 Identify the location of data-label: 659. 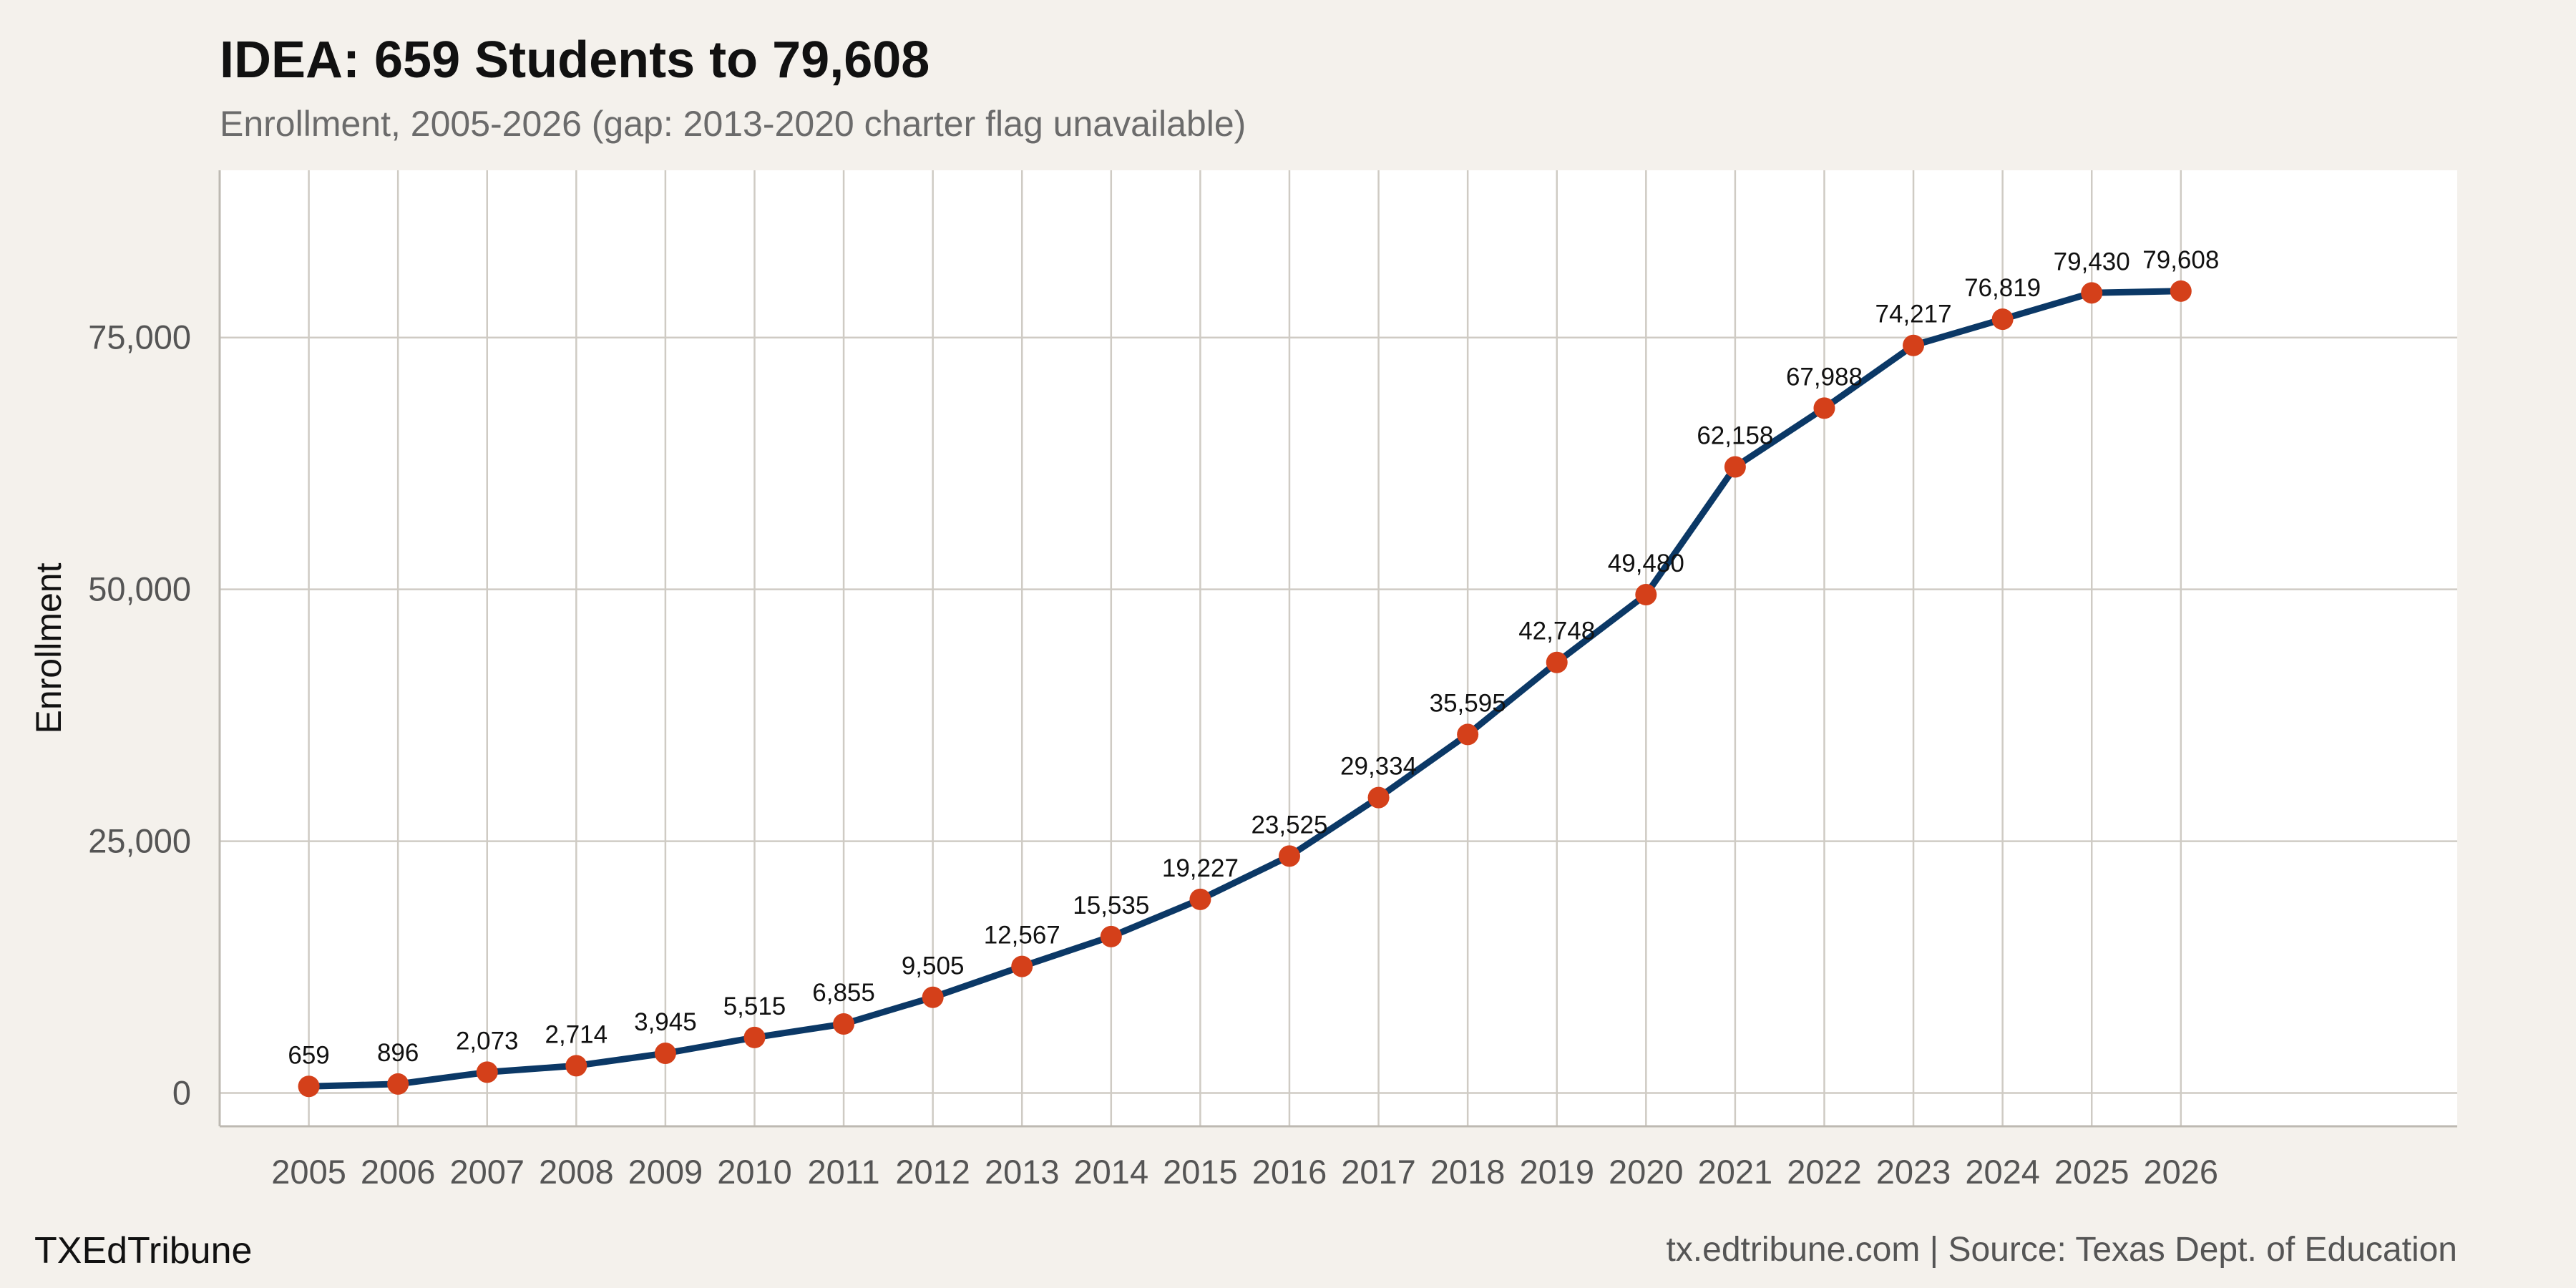
(308, 1055).